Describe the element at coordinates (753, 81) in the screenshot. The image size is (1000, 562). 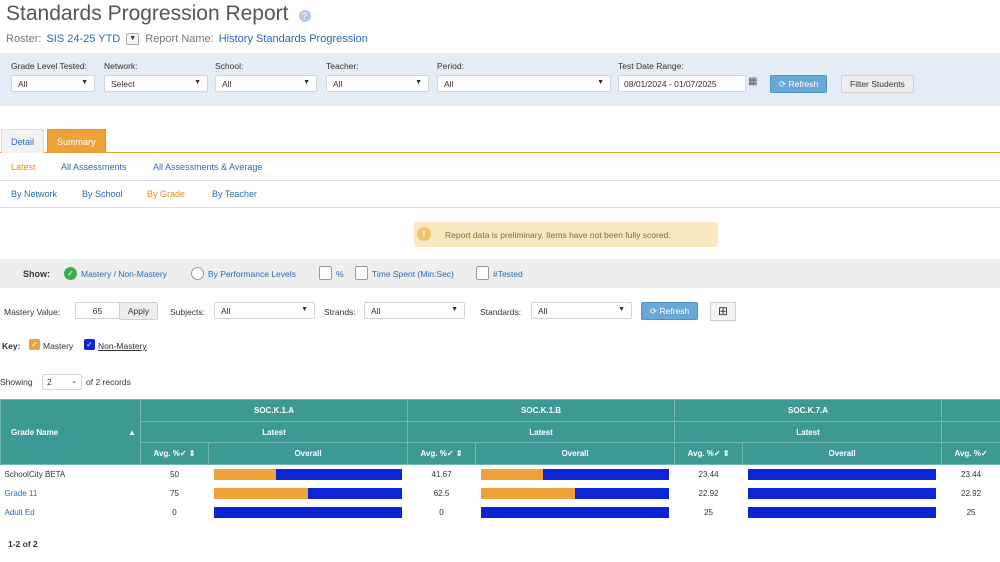
I see `calendar-icon: ▦` at that location.